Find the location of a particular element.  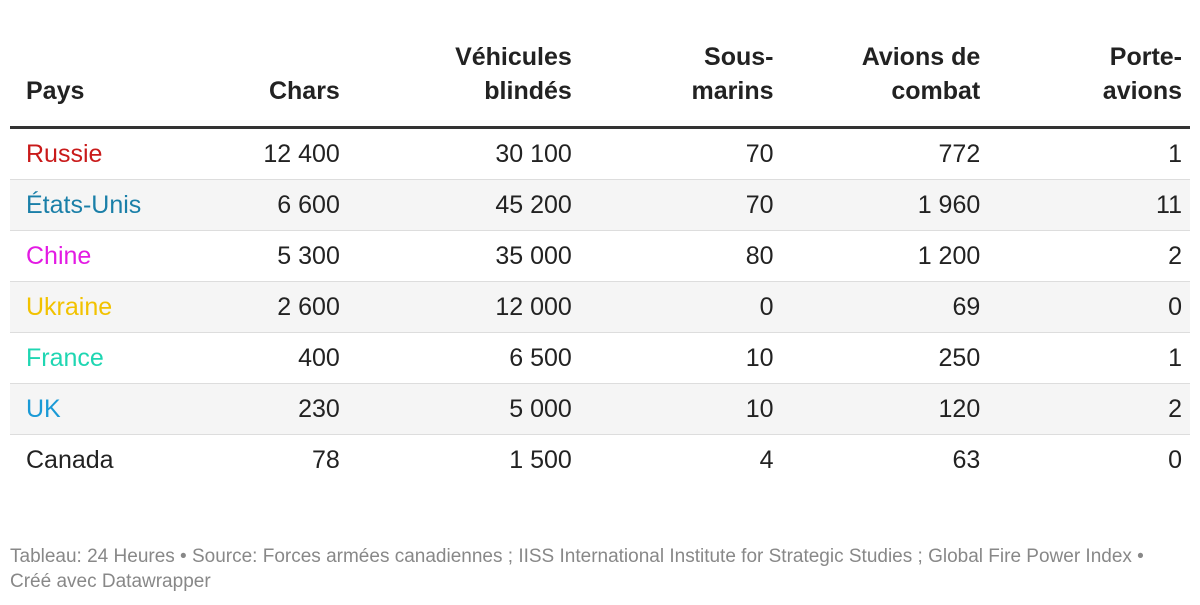

cell-vehicules-blindes: 45 200 is located at coordinates (463, 205).